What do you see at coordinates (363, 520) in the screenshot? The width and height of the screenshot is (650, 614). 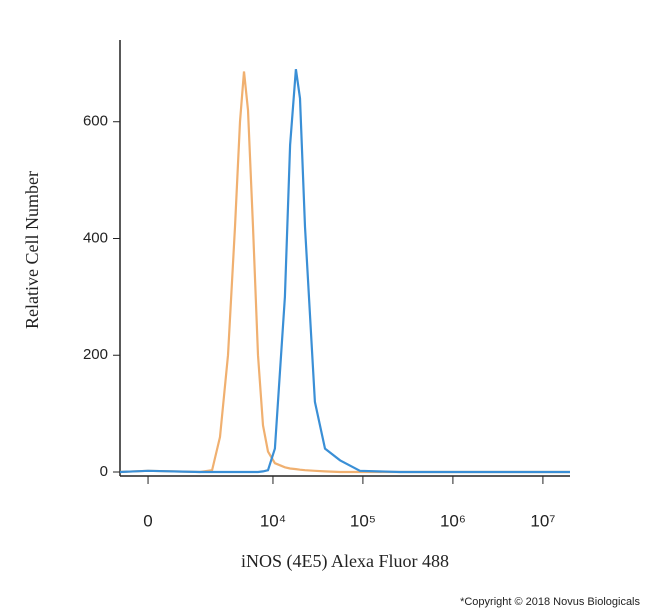 I see `x-tick-label: 10⁵` at bounding box center [363, 520].